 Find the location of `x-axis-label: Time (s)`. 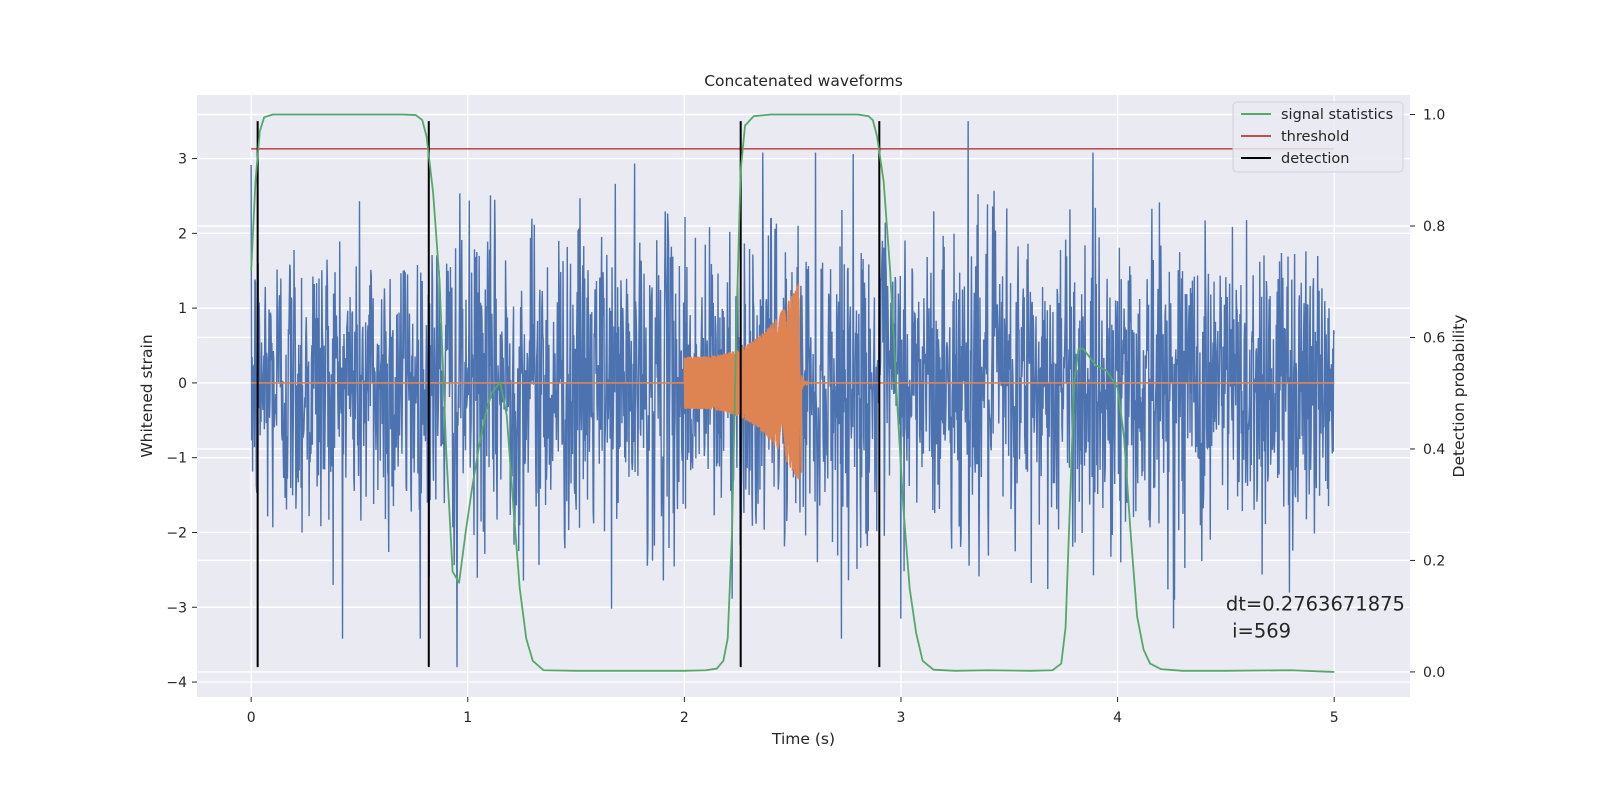

x-axis-label: Time (s) is located at coordinates (803, 739).